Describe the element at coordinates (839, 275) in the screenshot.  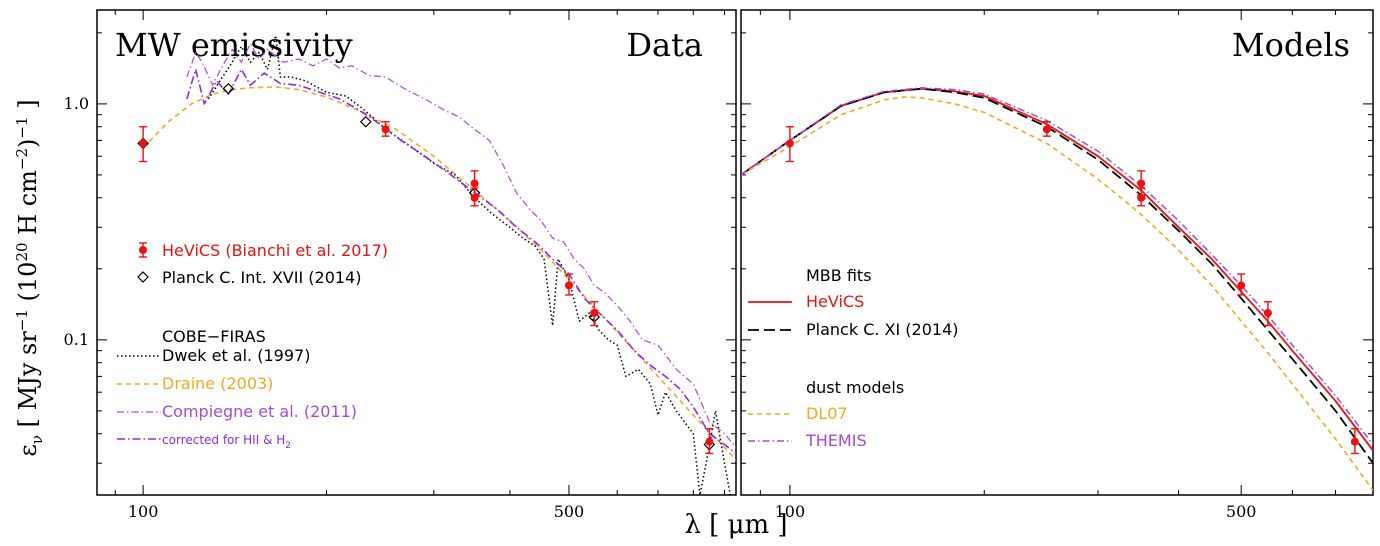
I see `legend-mbb-header: MBB fits` at that location.